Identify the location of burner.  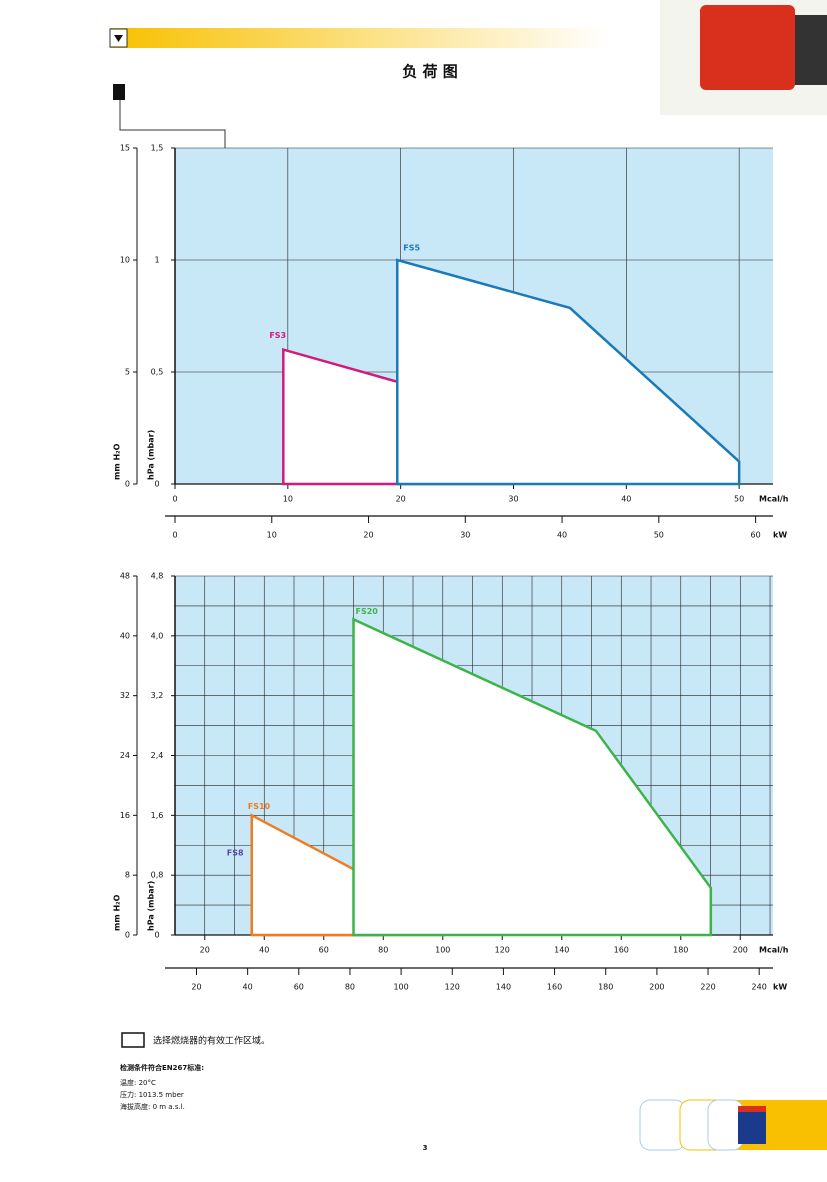
(747, 47).